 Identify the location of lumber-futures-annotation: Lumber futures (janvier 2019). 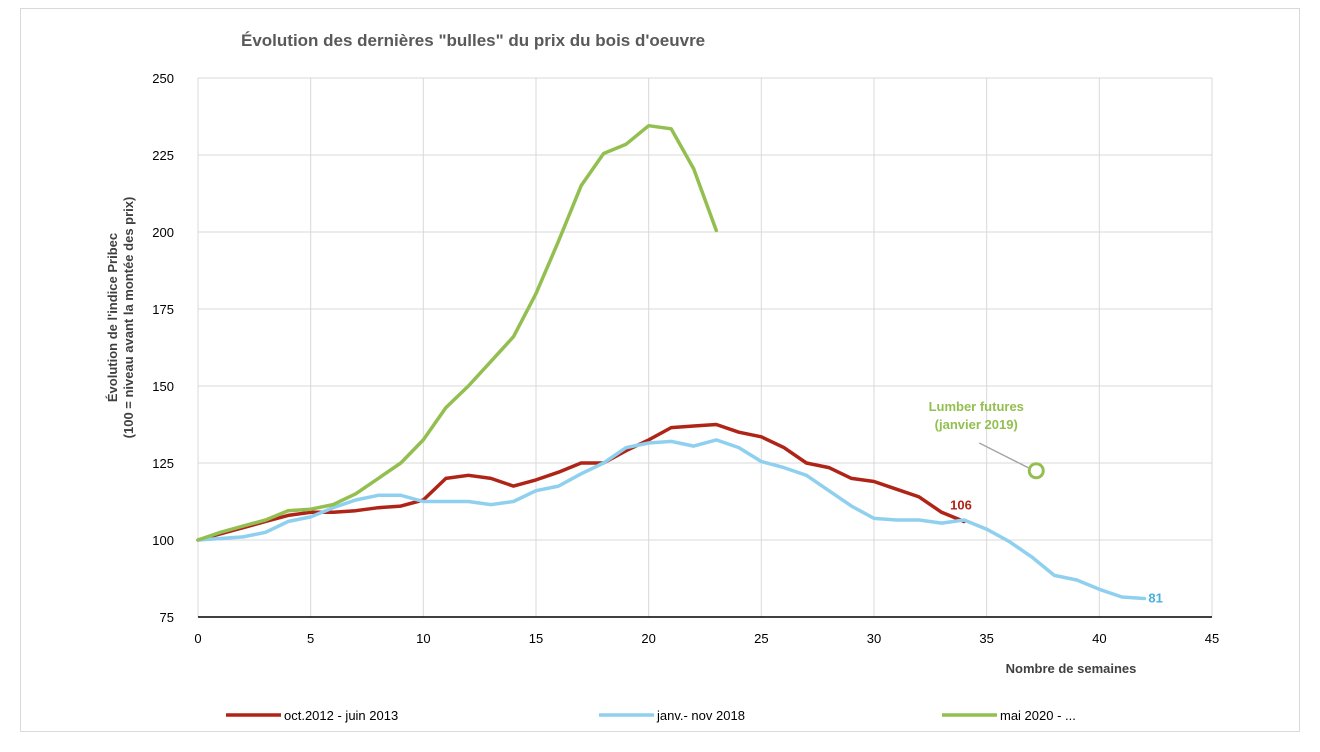
(986, 438).